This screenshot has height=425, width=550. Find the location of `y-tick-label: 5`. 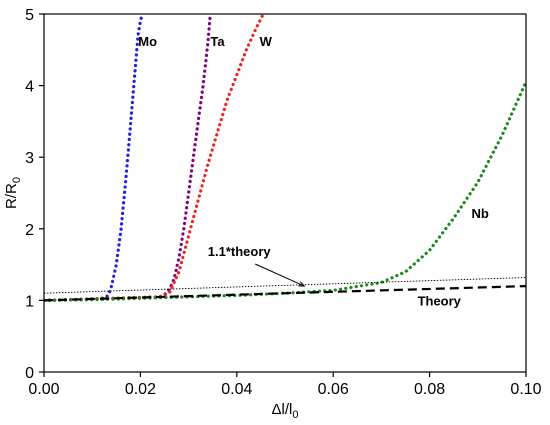

y-tick-label: 5 is located at coordinates (29, 15).